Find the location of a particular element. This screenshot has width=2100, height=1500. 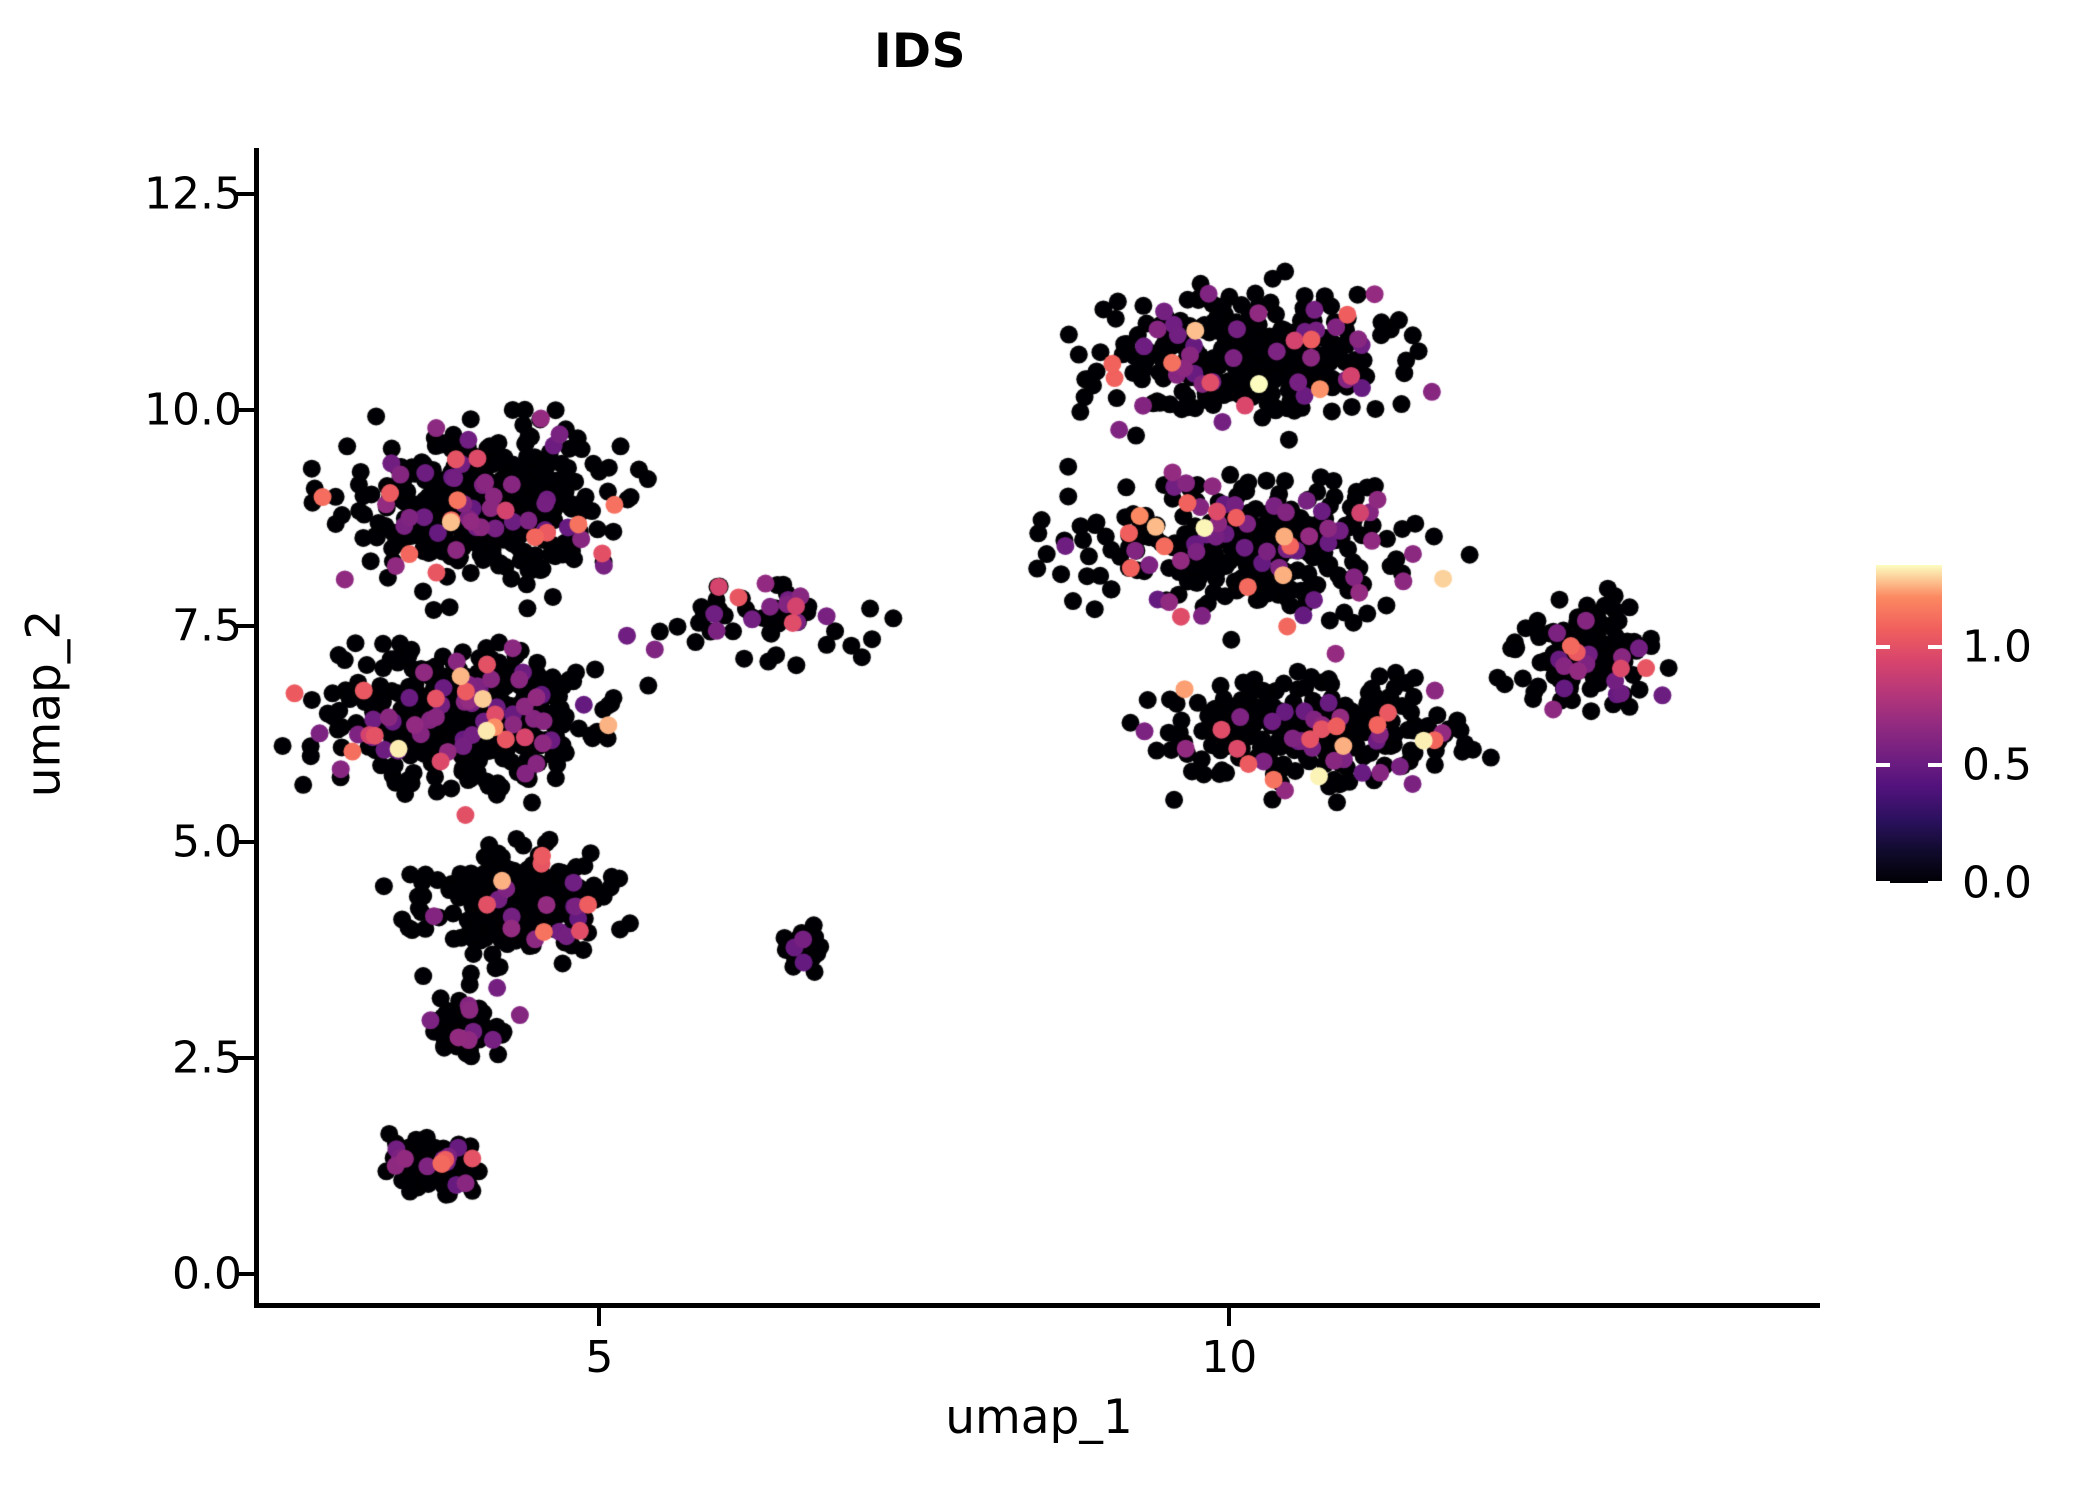

x-axis-label: umap_1 is located at coordinates (1039, 1417).